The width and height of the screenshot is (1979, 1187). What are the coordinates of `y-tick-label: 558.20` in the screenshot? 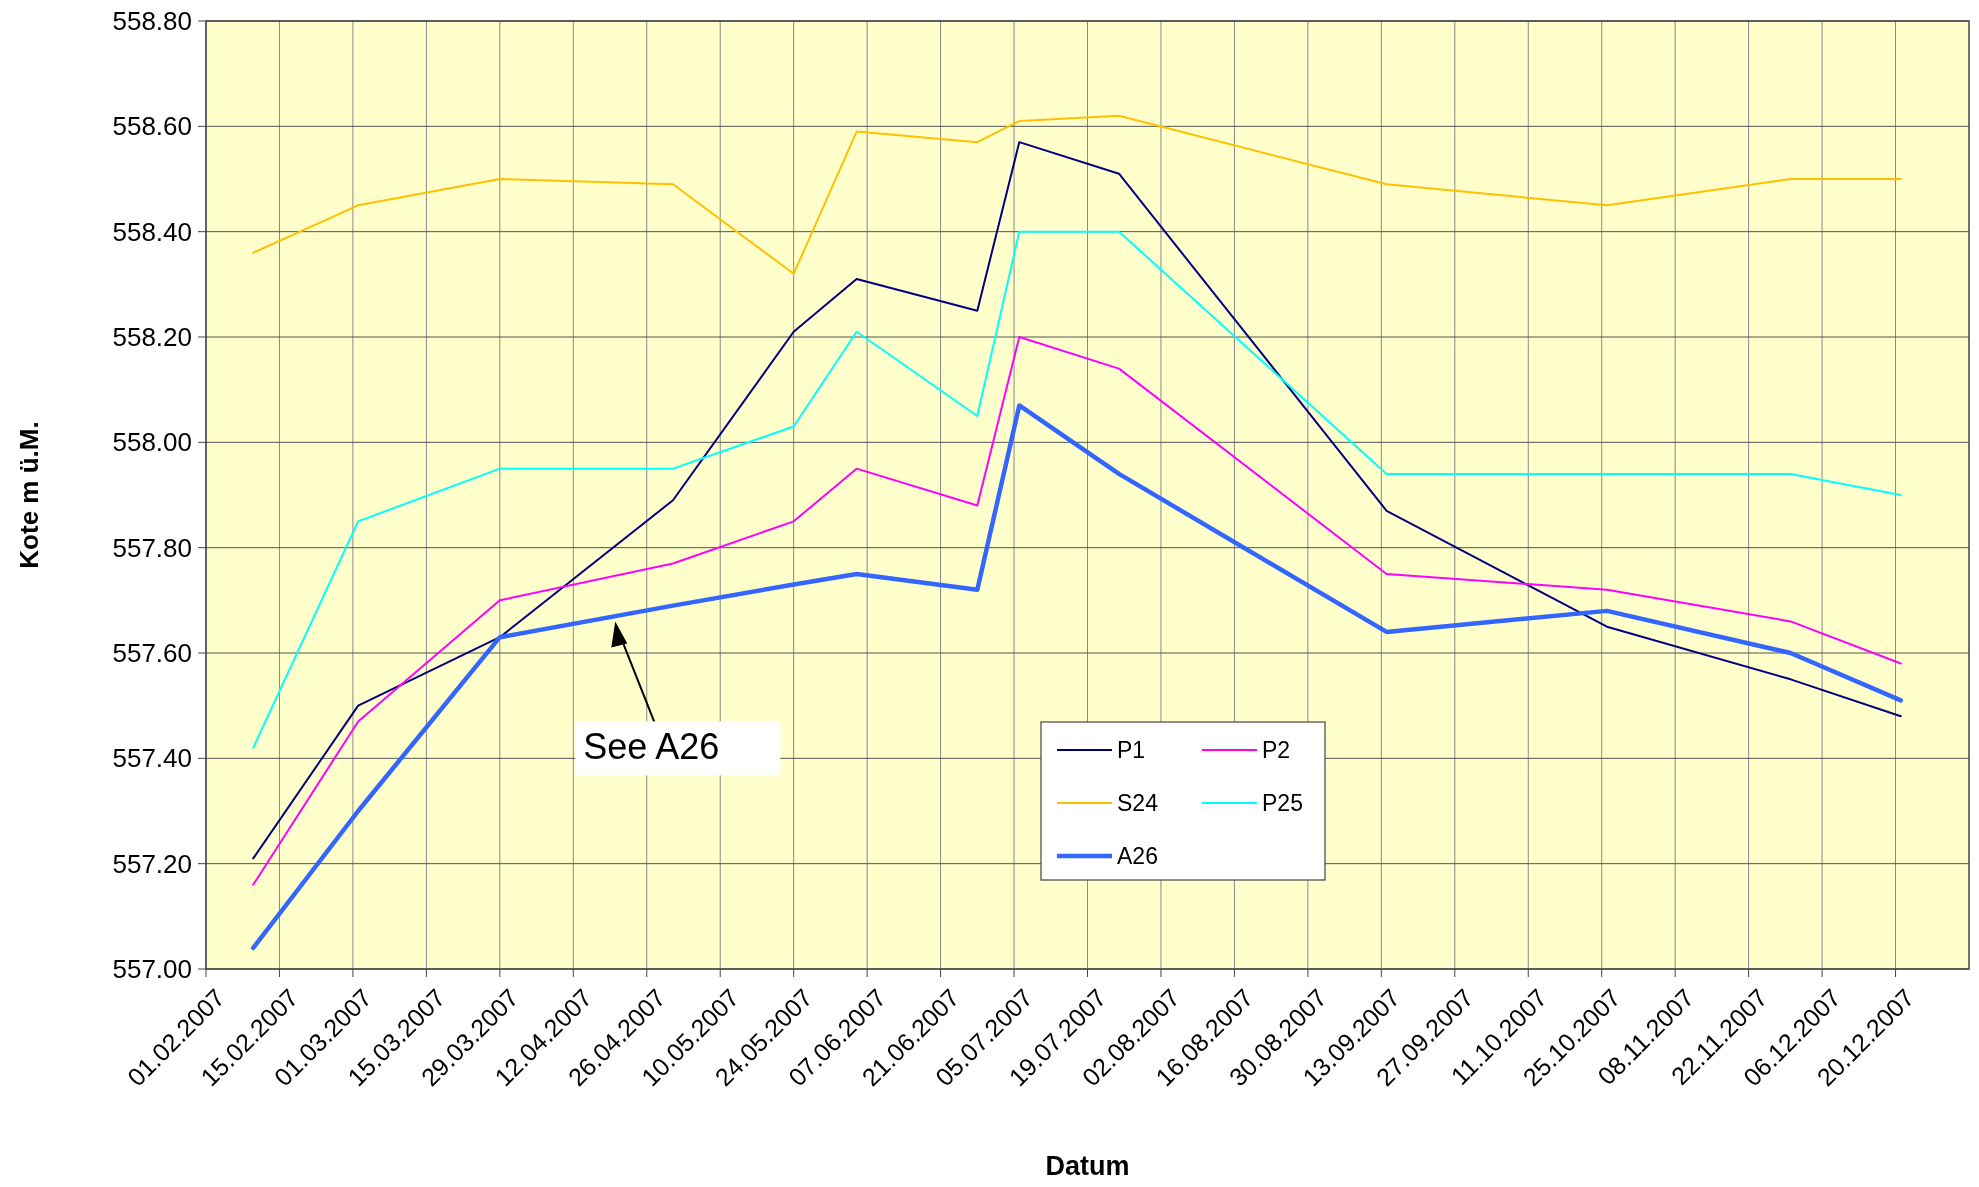 It's located at (152, 337).